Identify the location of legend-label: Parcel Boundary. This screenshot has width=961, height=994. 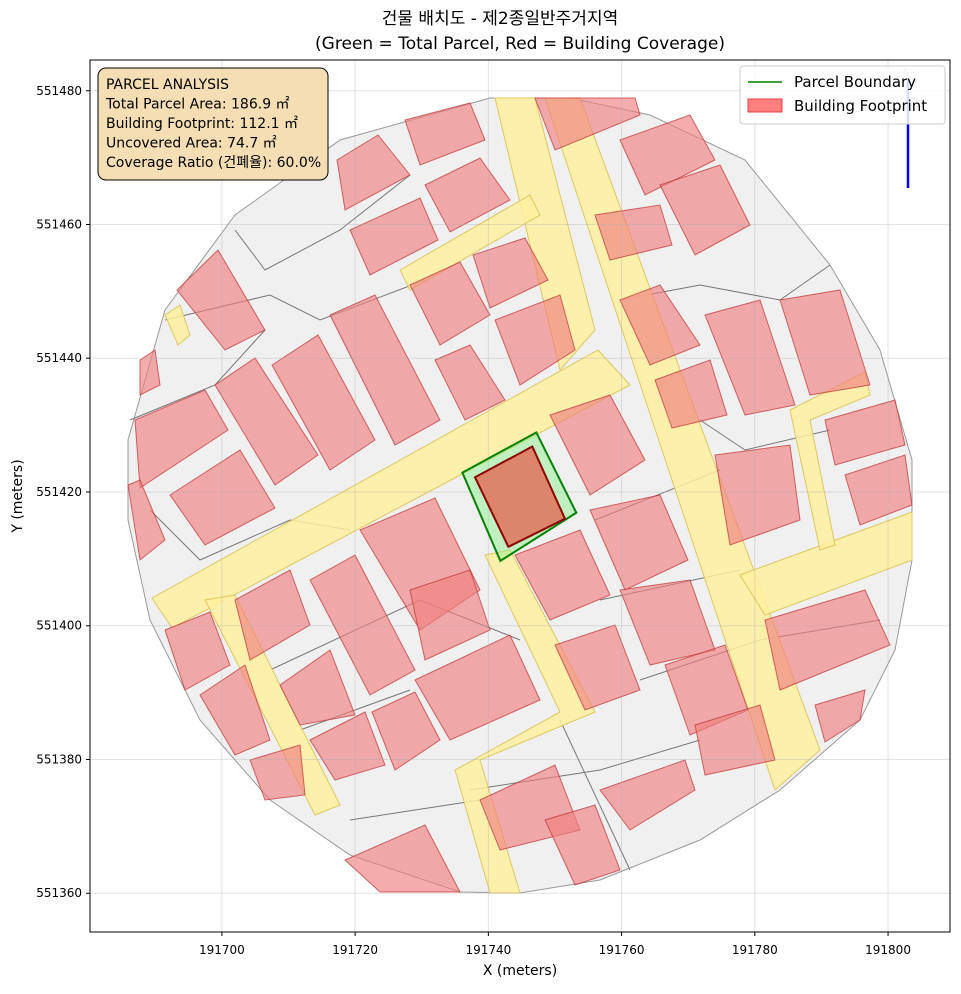
(855, 82).